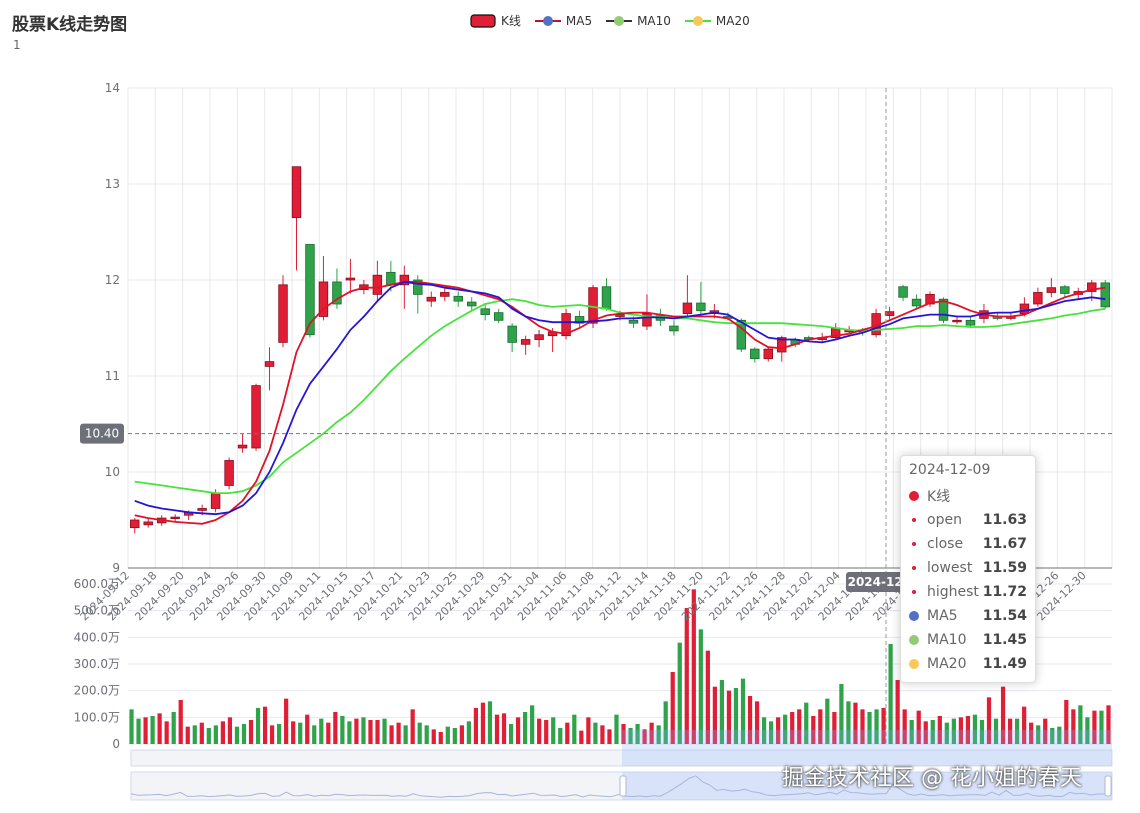  What do you see at coordinates (1004, 520) in the screenshot?
I see `tooltip-value: 11.63` at bounding box center [1004, 520].